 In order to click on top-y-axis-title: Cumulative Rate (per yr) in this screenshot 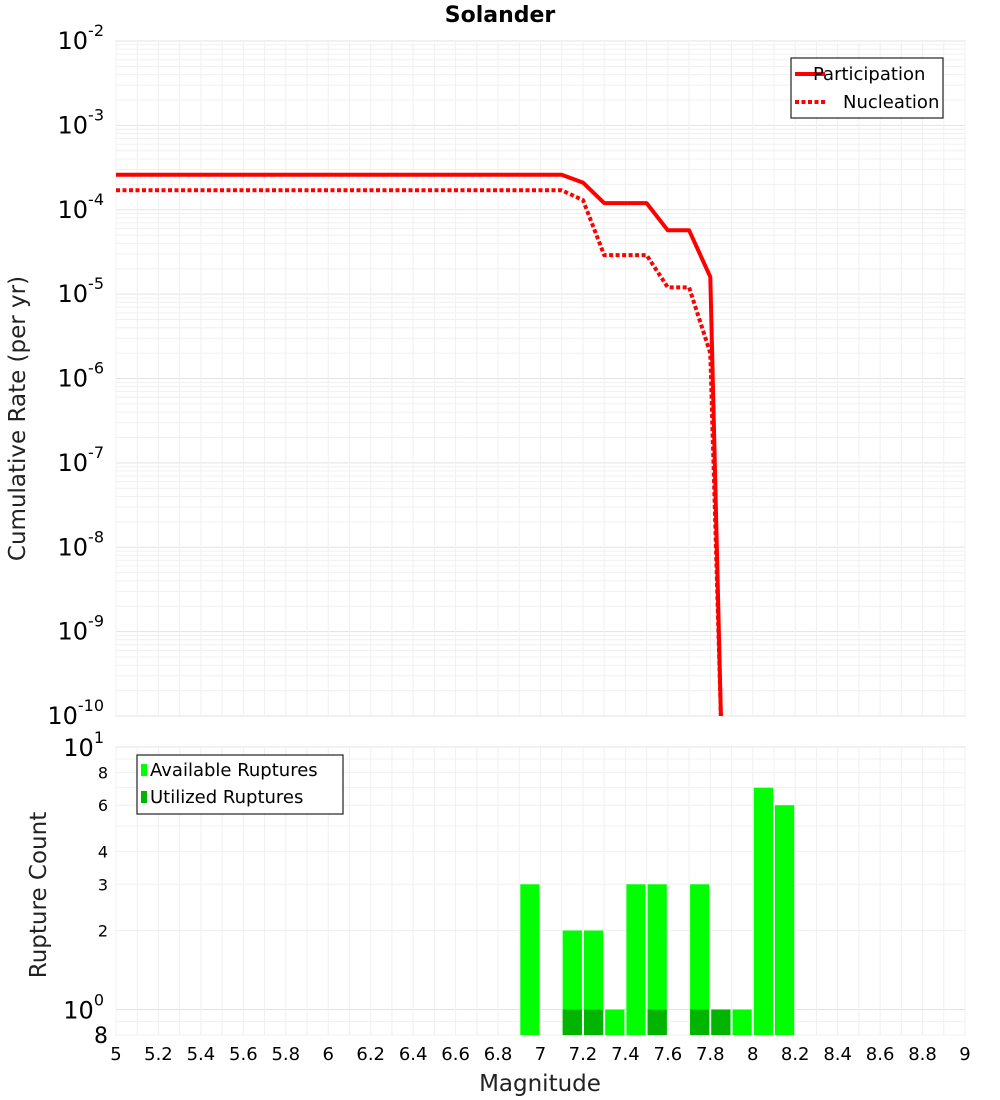, I will do `click(18, 418)`.